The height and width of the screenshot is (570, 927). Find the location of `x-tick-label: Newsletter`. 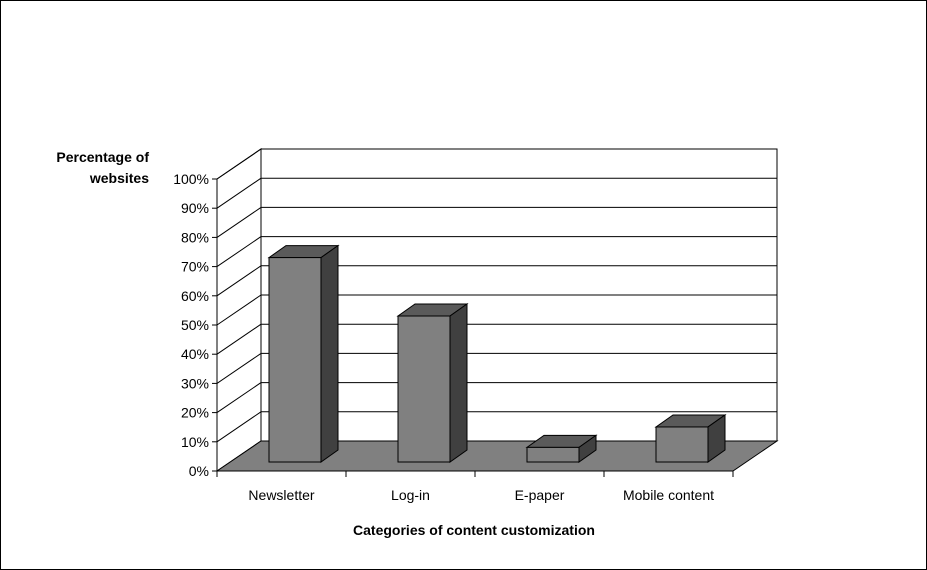

x-tick-label: Newsletter is located at coordinates (281, 495).